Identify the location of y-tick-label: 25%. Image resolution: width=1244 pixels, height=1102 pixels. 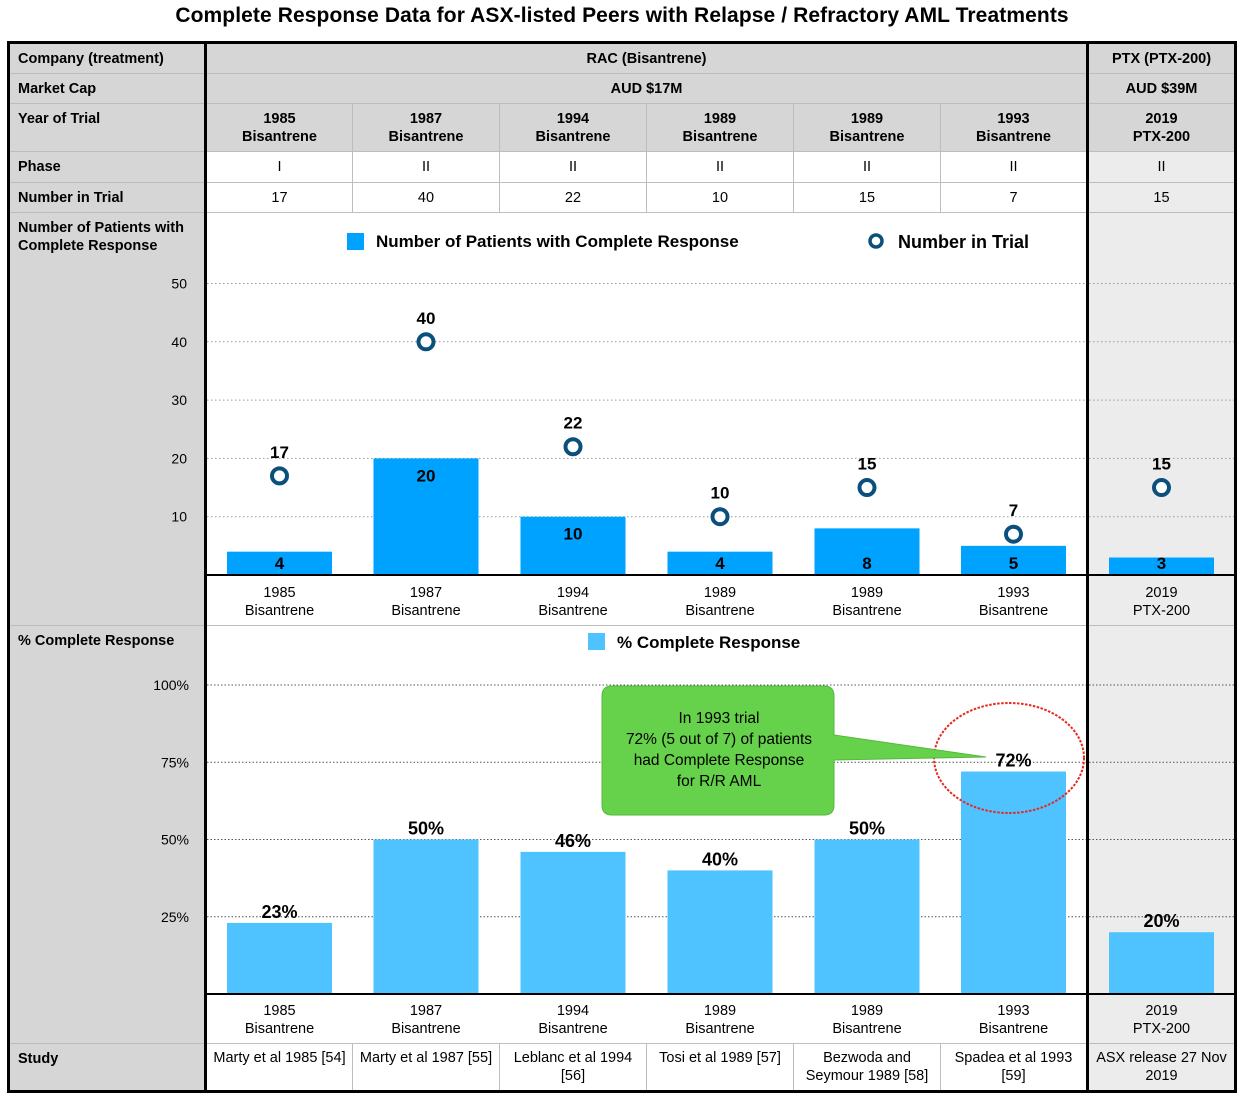
(175, 917).